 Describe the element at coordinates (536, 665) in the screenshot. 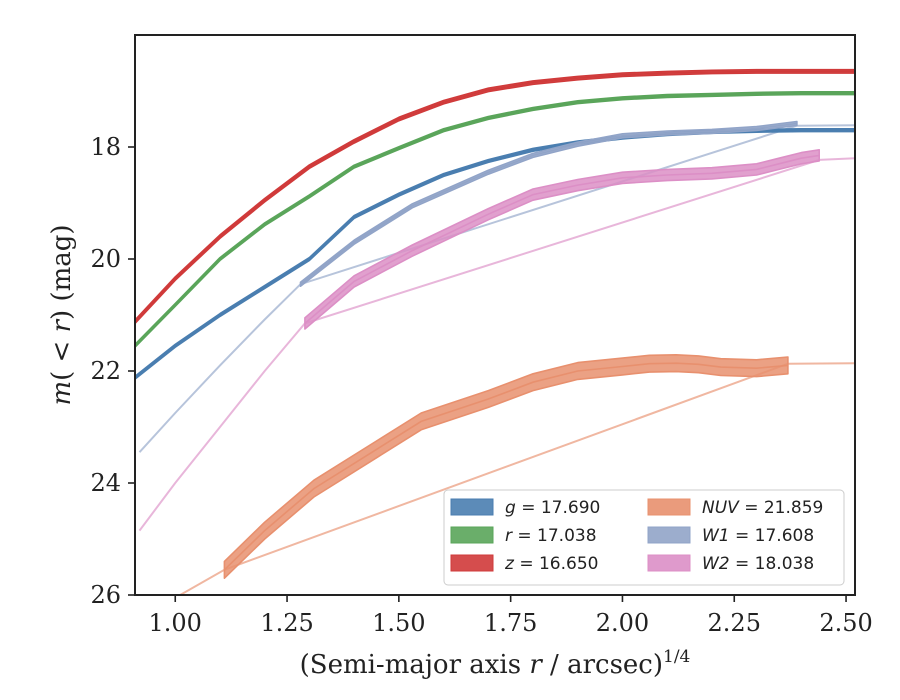

I see `x-axis-label-var: r` at that location.